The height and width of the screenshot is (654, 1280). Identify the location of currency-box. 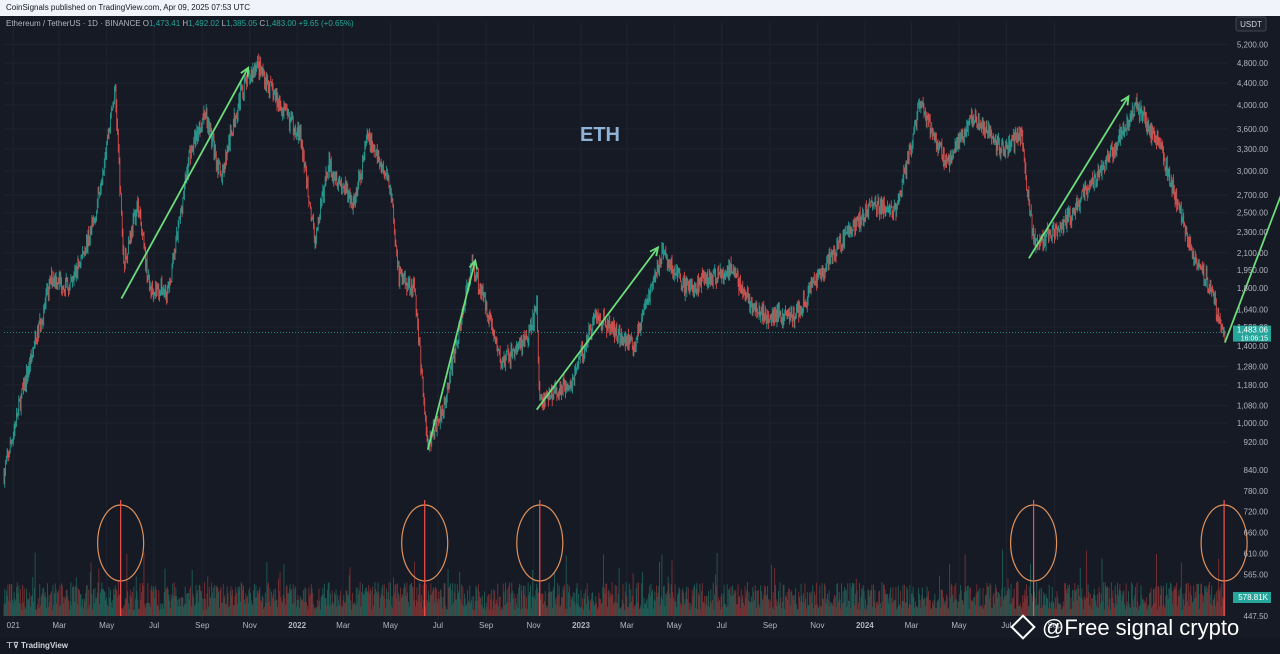
(1251, 24).